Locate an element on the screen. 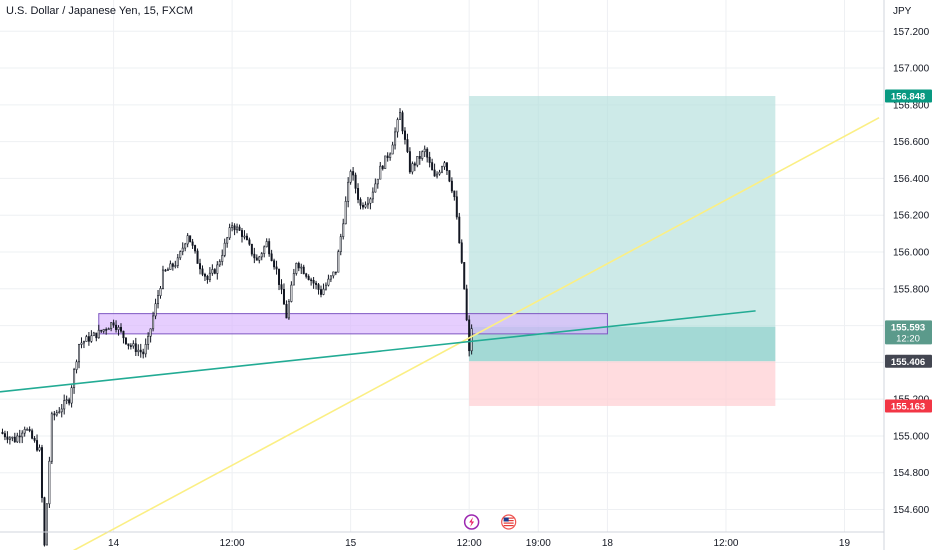  last-price-tag is located at coordinates (908, 332).